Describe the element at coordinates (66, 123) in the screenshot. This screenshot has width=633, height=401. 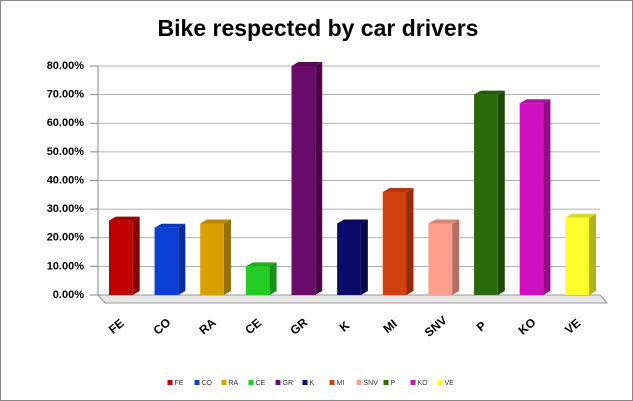
I see `y-tick-label: 60.00%` at that location.